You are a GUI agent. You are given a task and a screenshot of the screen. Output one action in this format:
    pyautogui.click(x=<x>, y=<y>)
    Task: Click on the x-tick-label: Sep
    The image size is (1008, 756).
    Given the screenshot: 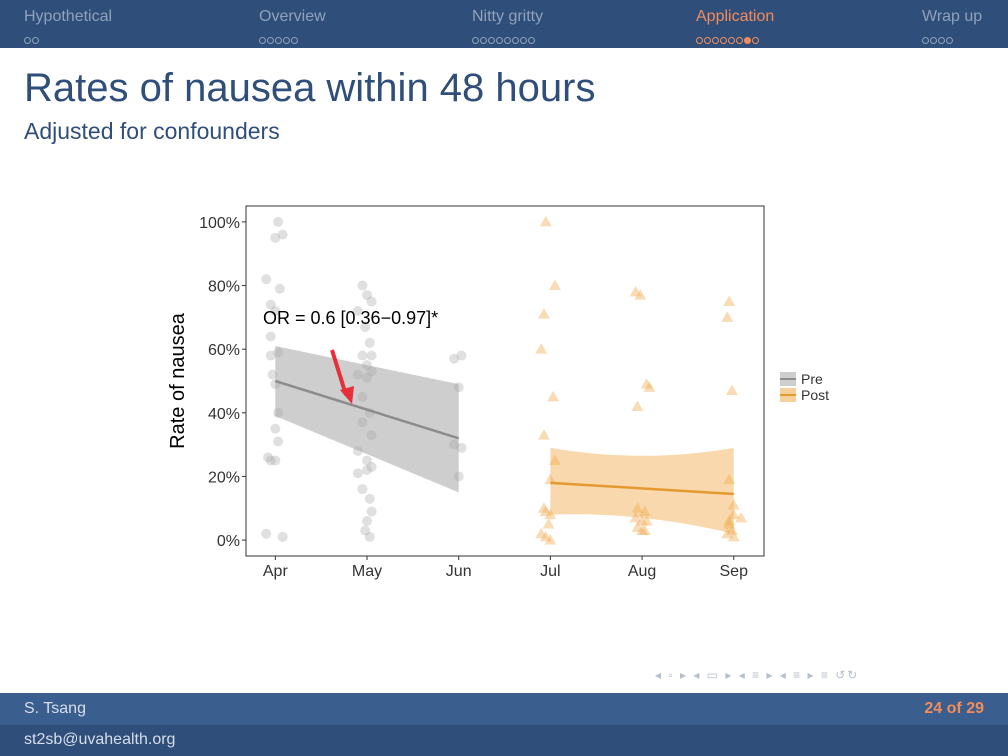 What is the action you would take?
    pyautogui.click(x=734, y=571)
    